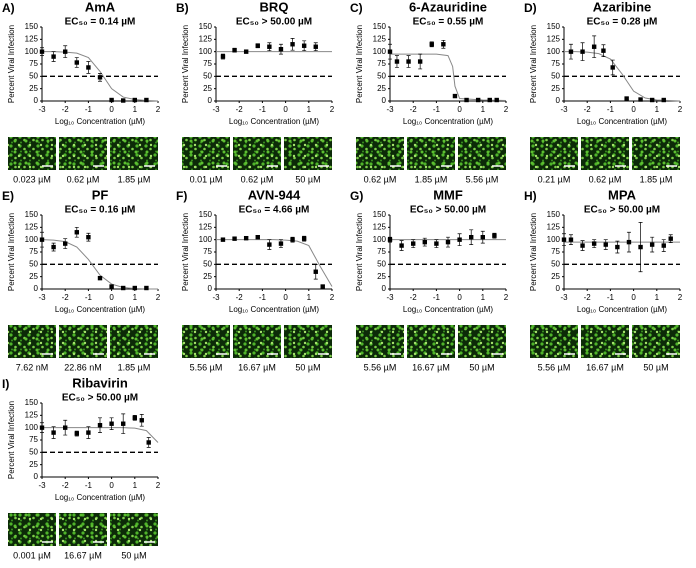  I want to click on chart-title: 6-Azauridine, so click(448, 7).